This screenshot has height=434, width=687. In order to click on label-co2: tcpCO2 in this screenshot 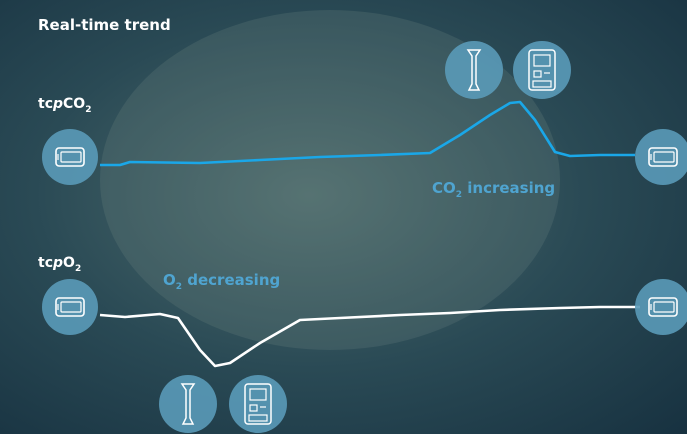, I will do `click(64, 105)`.